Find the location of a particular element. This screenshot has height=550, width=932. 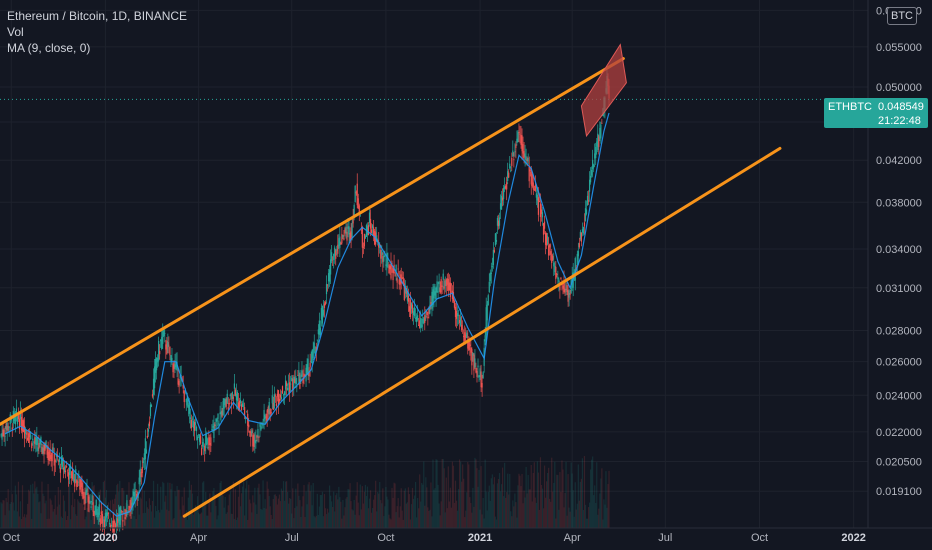

ma-indicator-label: MA (9, close, 0) is located at coordinates (49, 48).